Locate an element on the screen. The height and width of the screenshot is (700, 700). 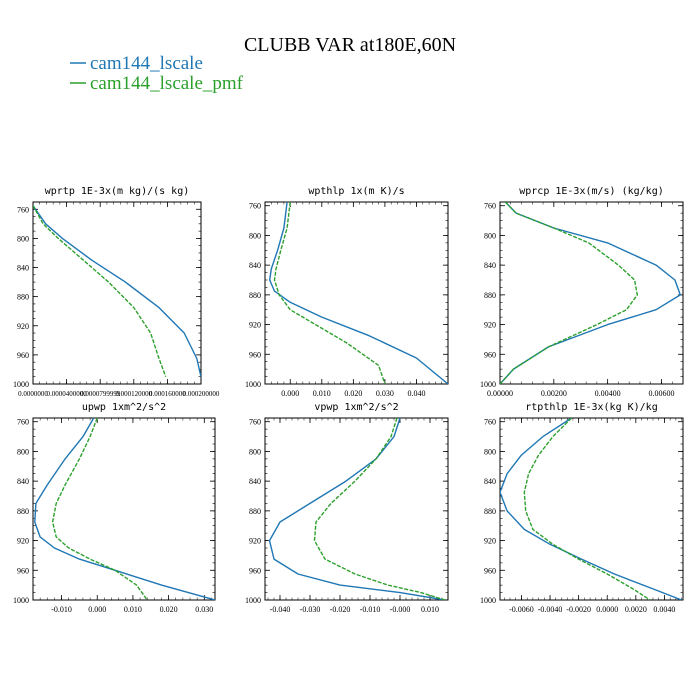
panel-title: rtpthlp 1E-3x(kg K)/kg is located at coordinates (591, 407).